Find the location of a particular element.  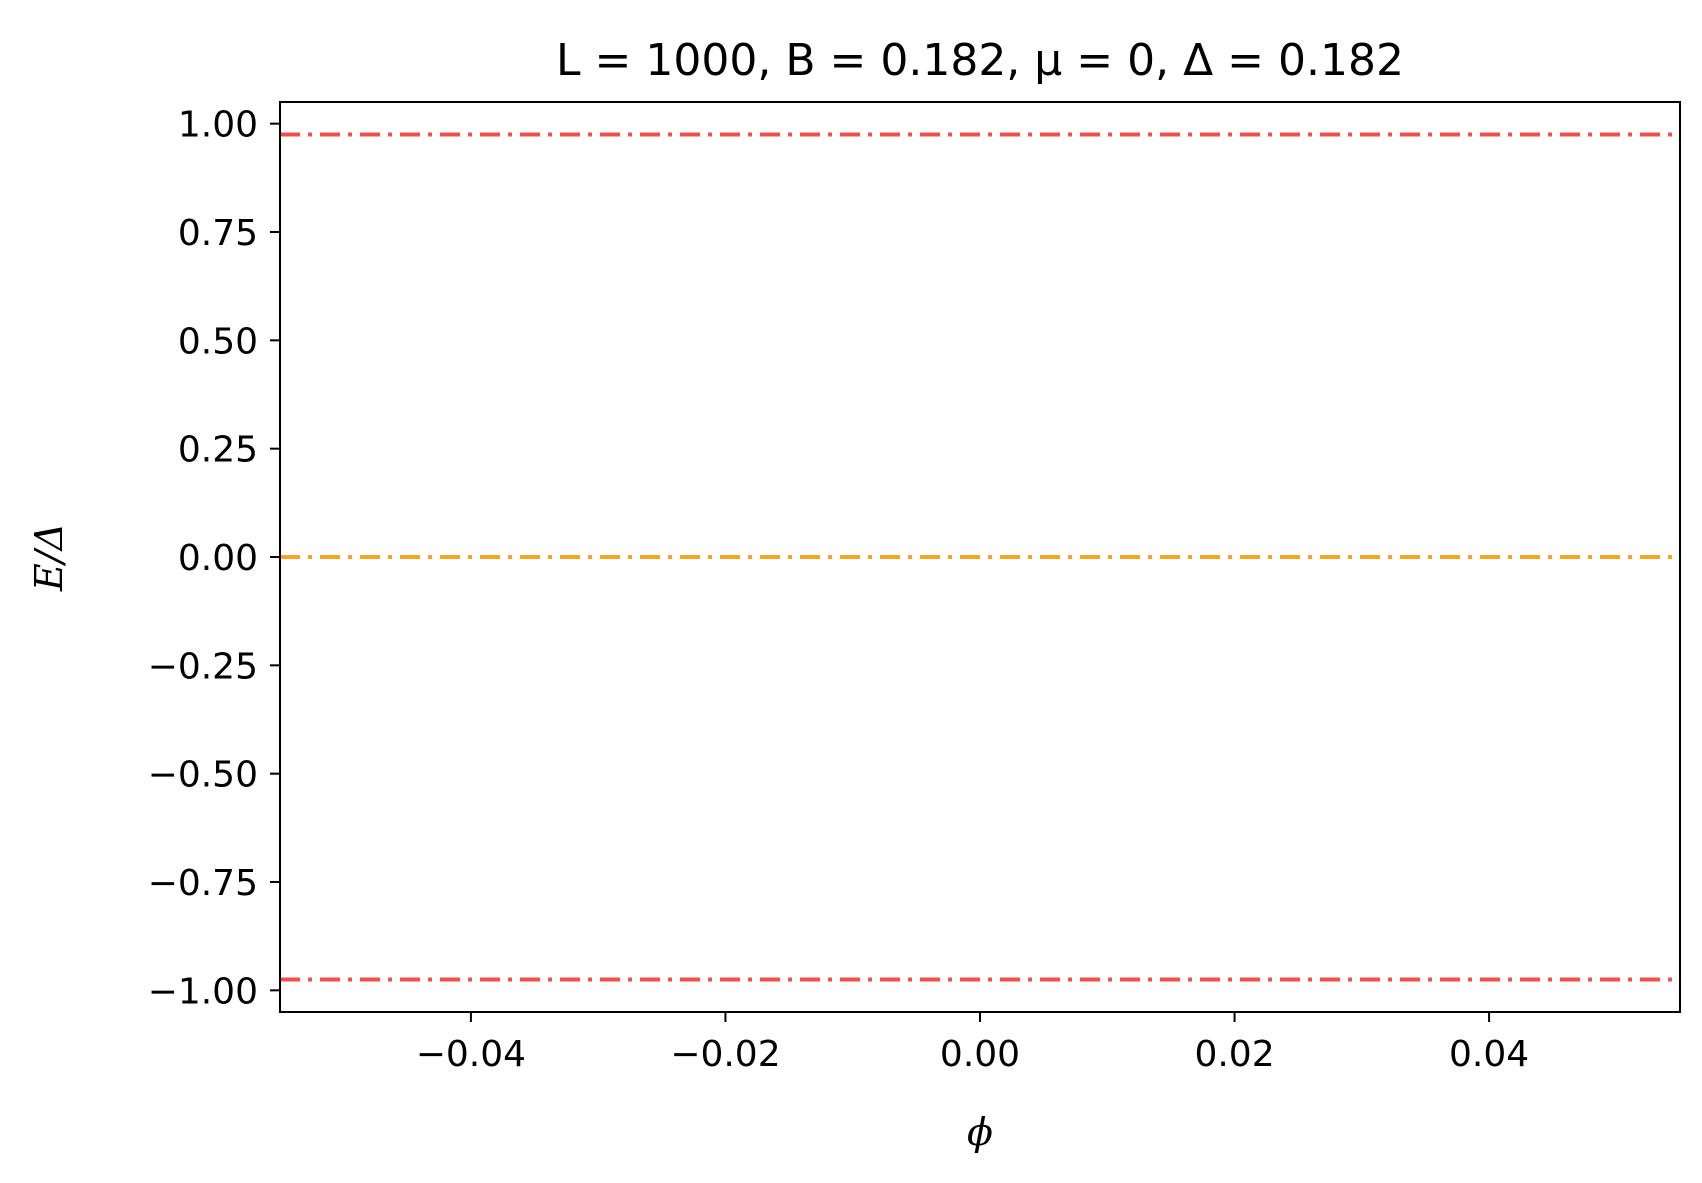

x-tick-label: 0.04 is located at coordinates (1489, 1054).